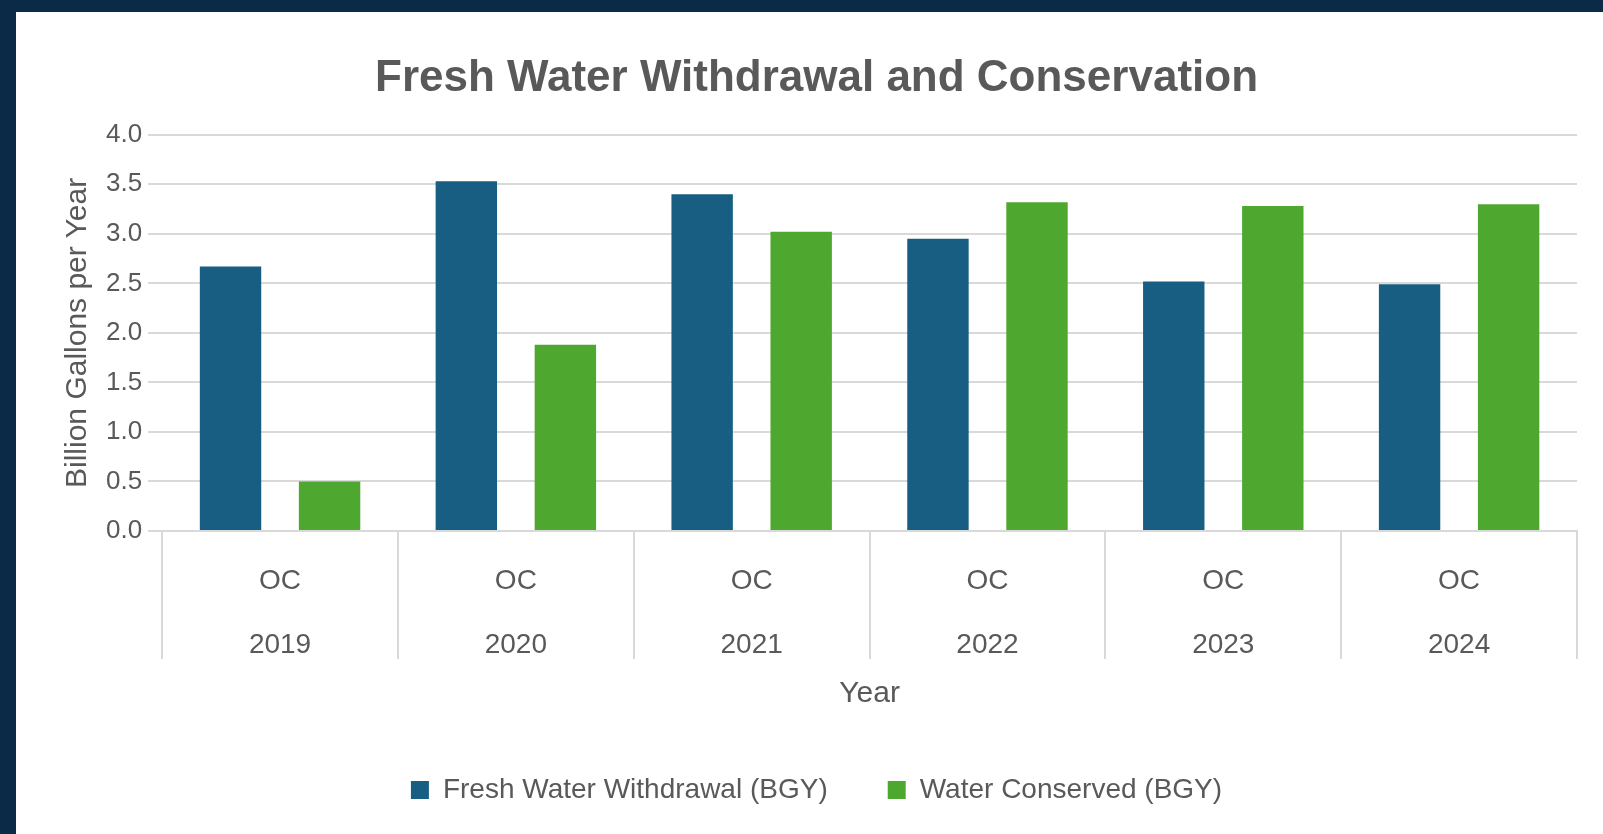 This screenshot has width=1603, height=834. Describe the element at coordinates (124, 430) in the screenshot. I see `y-tick-label: 1.0` at that location.